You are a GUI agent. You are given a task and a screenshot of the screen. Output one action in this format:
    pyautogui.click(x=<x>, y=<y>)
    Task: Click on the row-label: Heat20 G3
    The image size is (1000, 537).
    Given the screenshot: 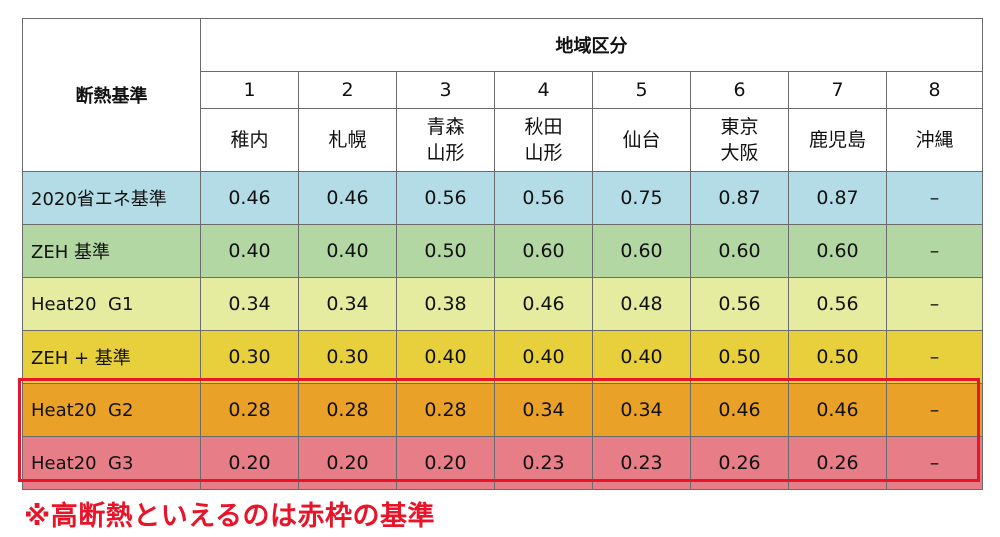 What is the action you would take?
    pyautogui.click(x=111, y=463)
    